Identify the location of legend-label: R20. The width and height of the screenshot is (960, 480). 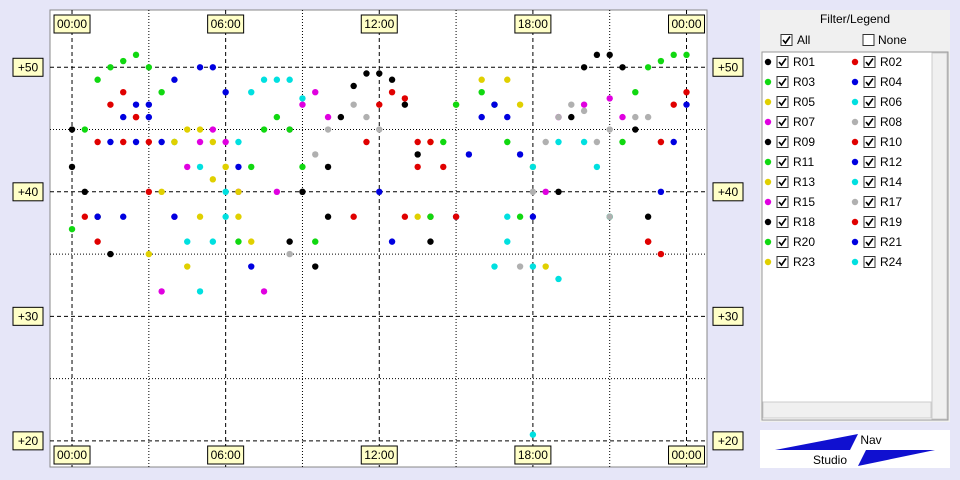
(804, 242).